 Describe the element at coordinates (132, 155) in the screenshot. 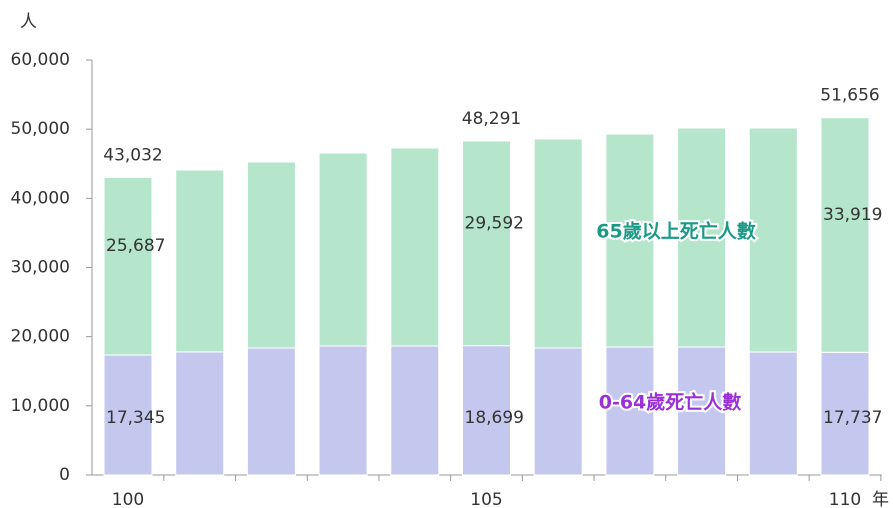

I see `total-label: 43,032` at that location.